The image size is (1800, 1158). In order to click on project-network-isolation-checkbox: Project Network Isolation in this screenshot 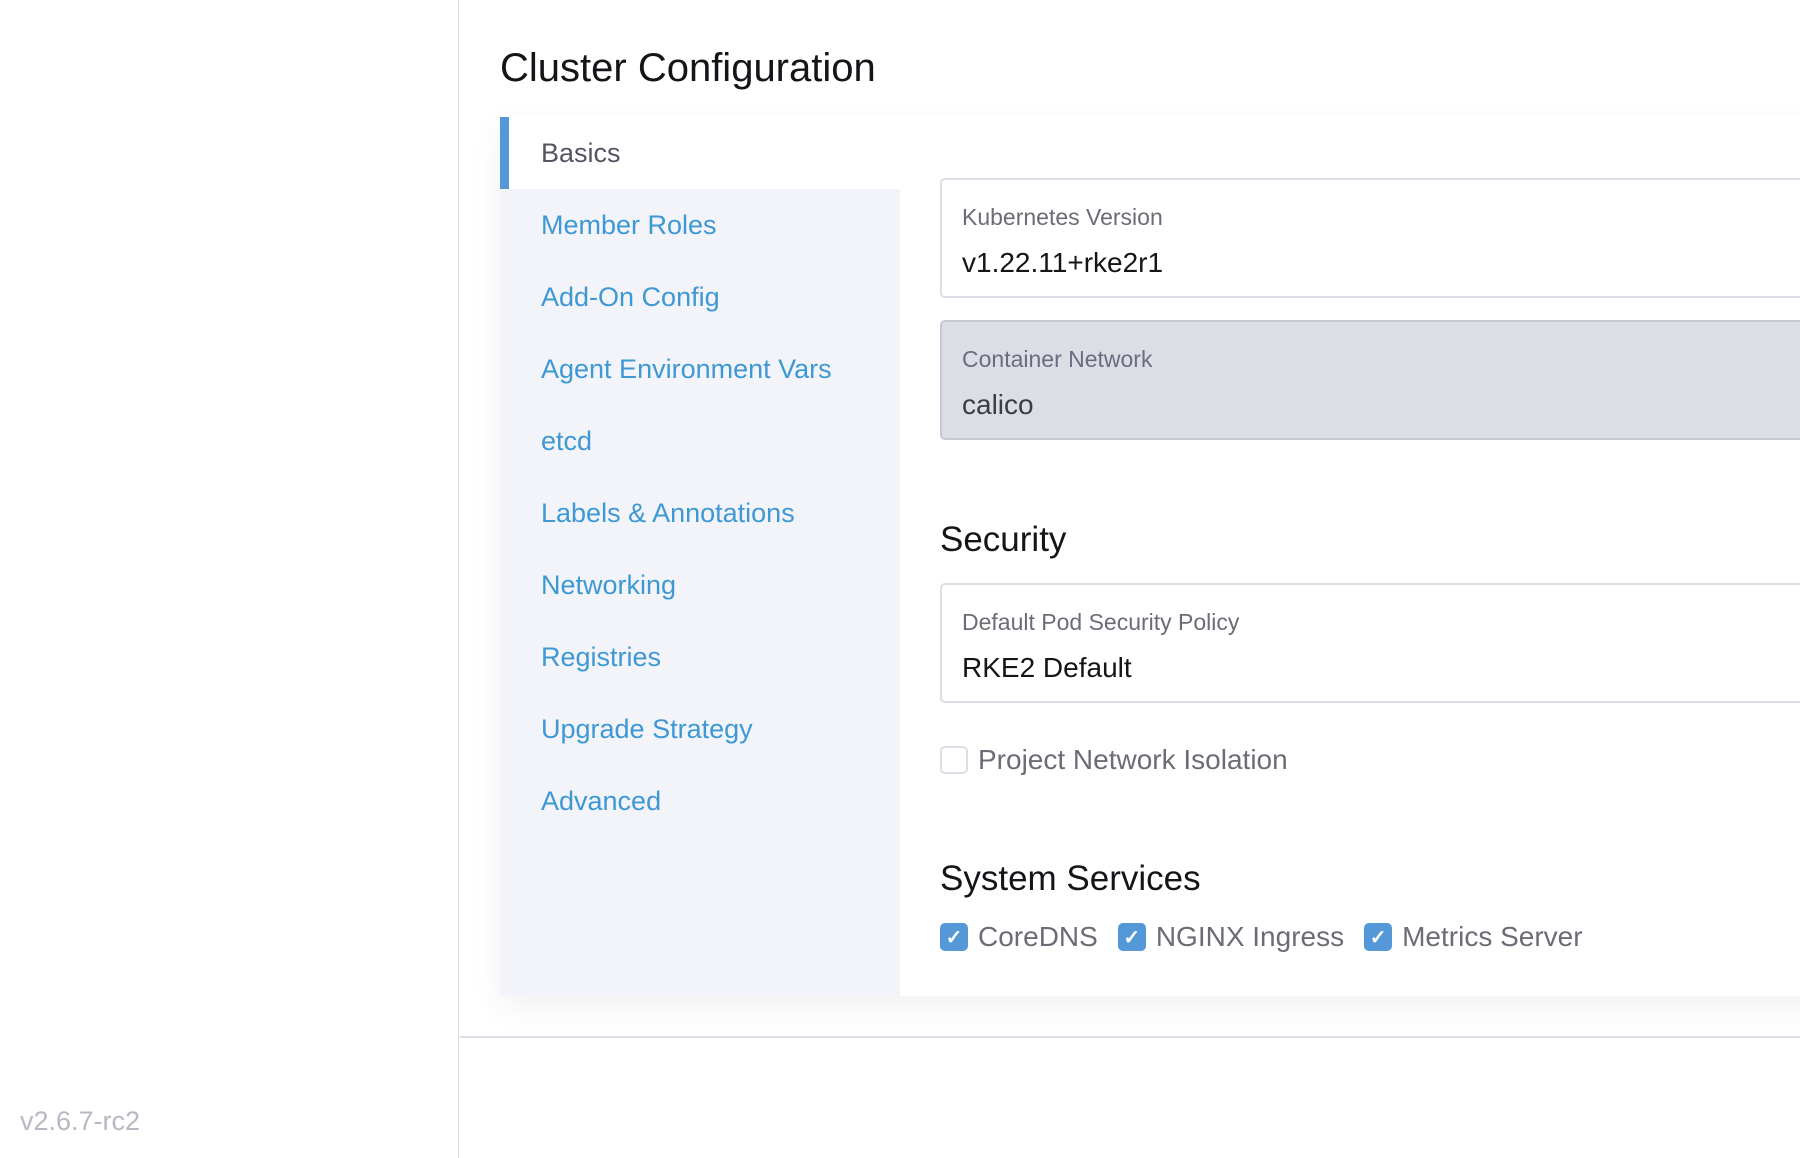, I will do `click(1114, 760)`.